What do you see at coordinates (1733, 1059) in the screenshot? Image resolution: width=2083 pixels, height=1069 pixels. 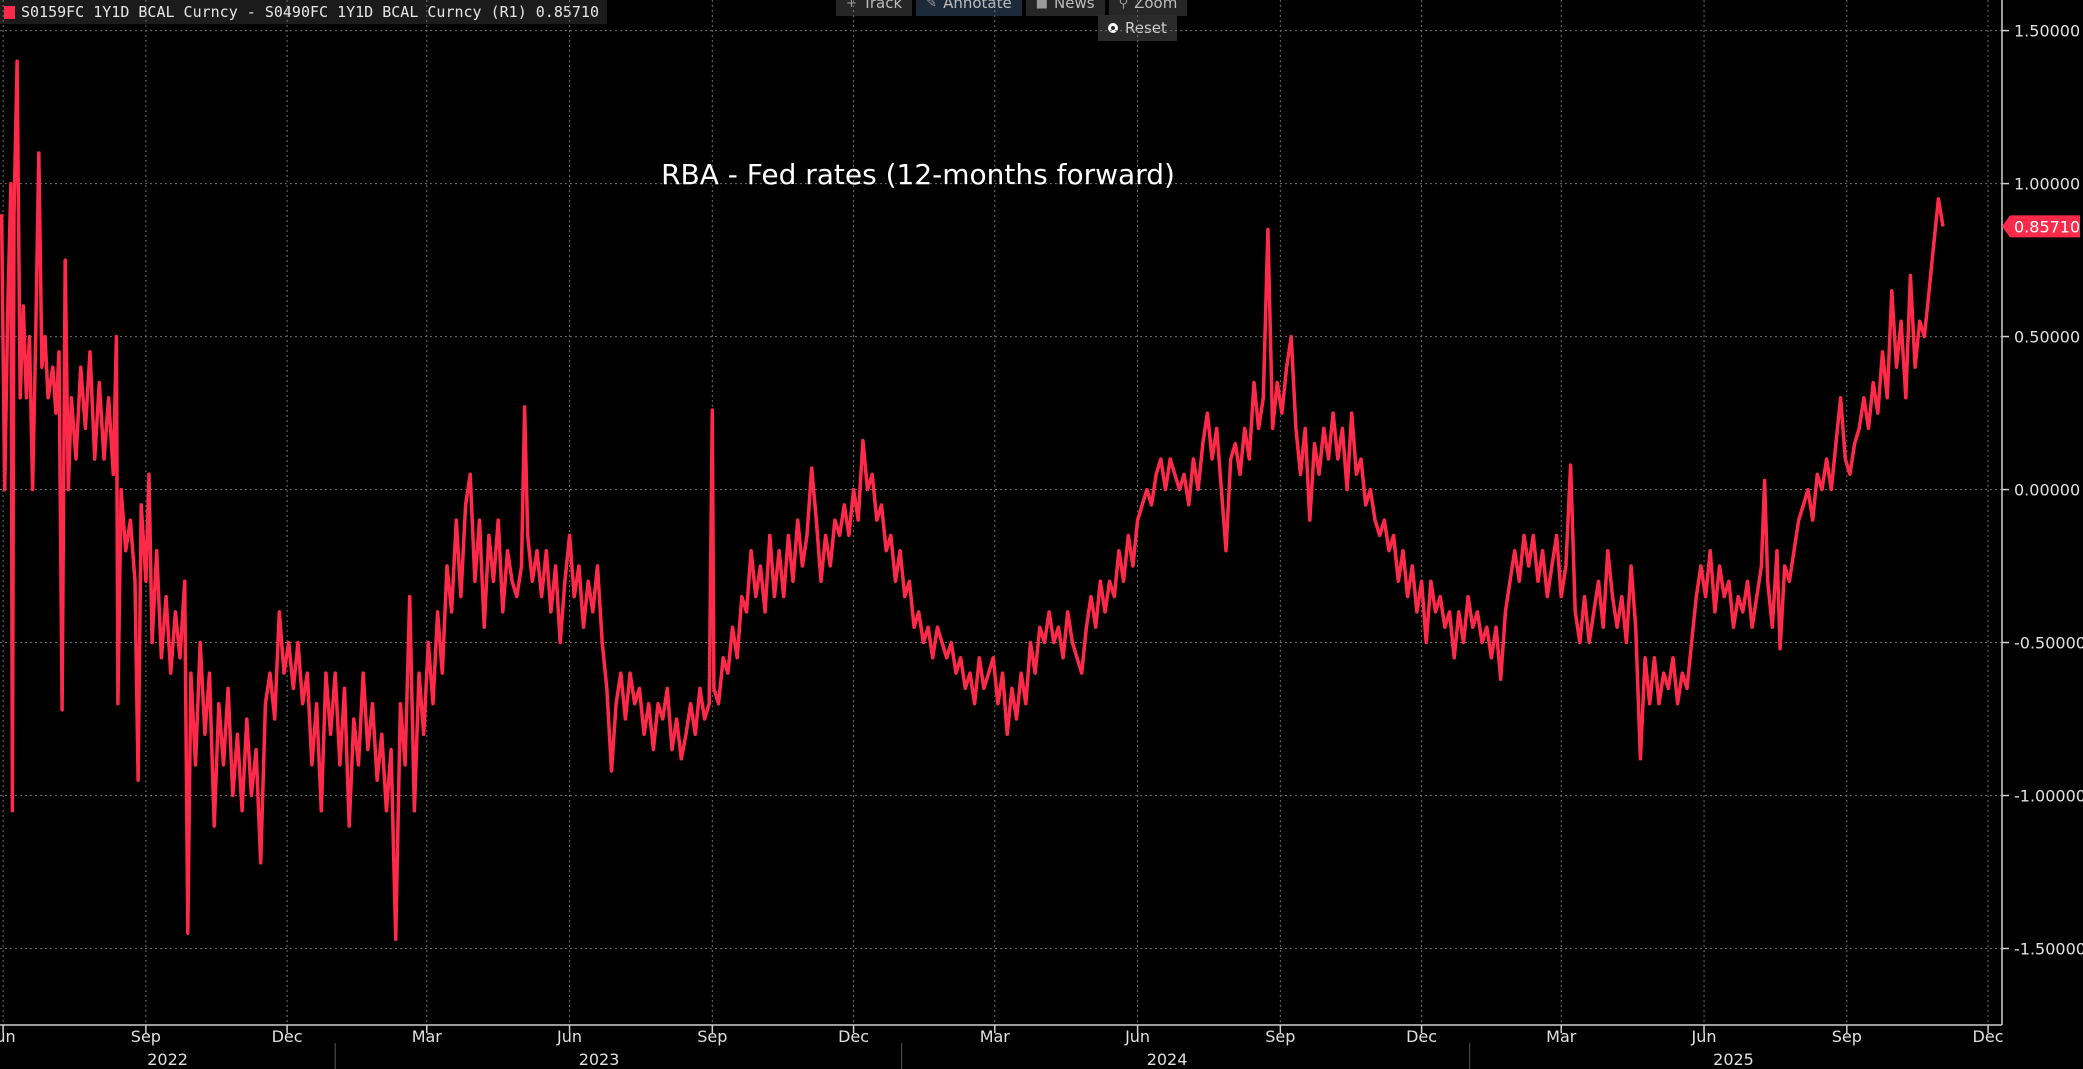 I see `year-label: 2025` at bounding box center [1733, 1059].